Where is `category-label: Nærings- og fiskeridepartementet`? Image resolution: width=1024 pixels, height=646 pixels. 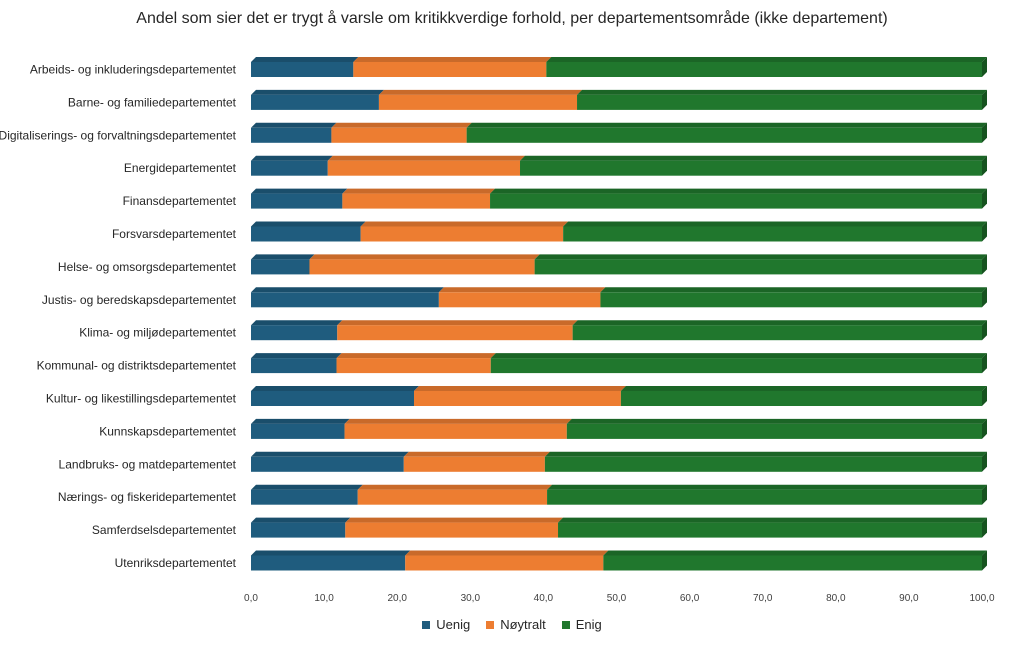 category-label: Nærings- og fiskeridepartementet is located at coordinates (147, 497).